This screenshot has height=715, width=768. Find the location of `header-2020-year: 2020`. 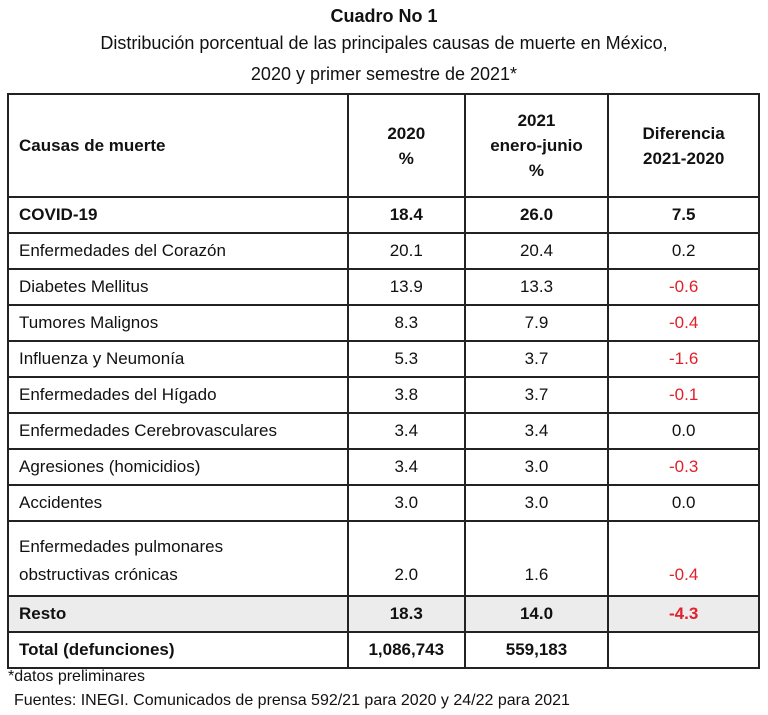

header-2020-year: 2020 is located at coordinates (406, 133).